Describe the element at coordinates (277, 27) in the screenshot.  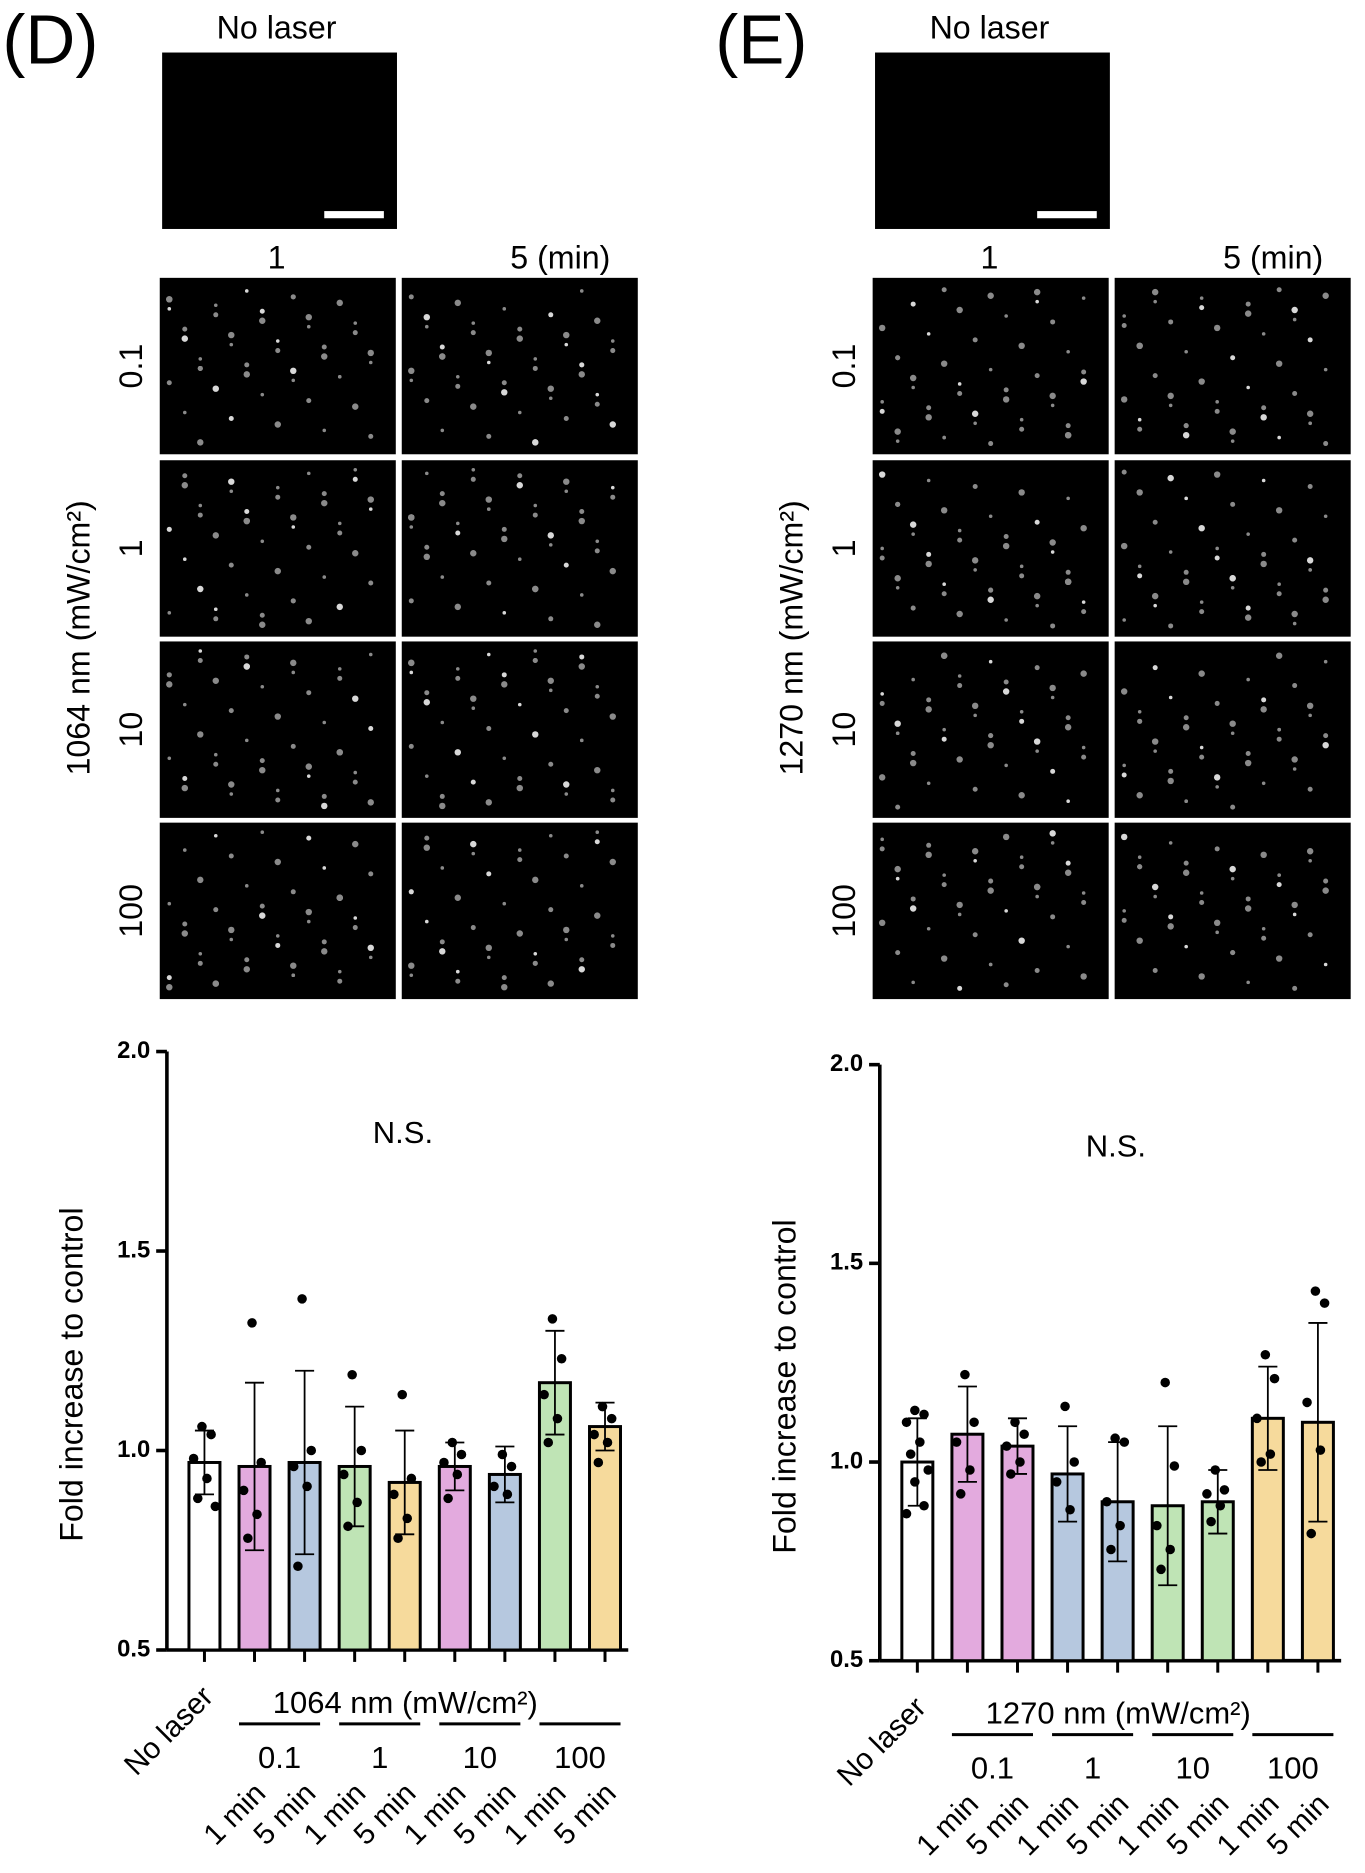
I see `micrograph-title: No laser` at that location.